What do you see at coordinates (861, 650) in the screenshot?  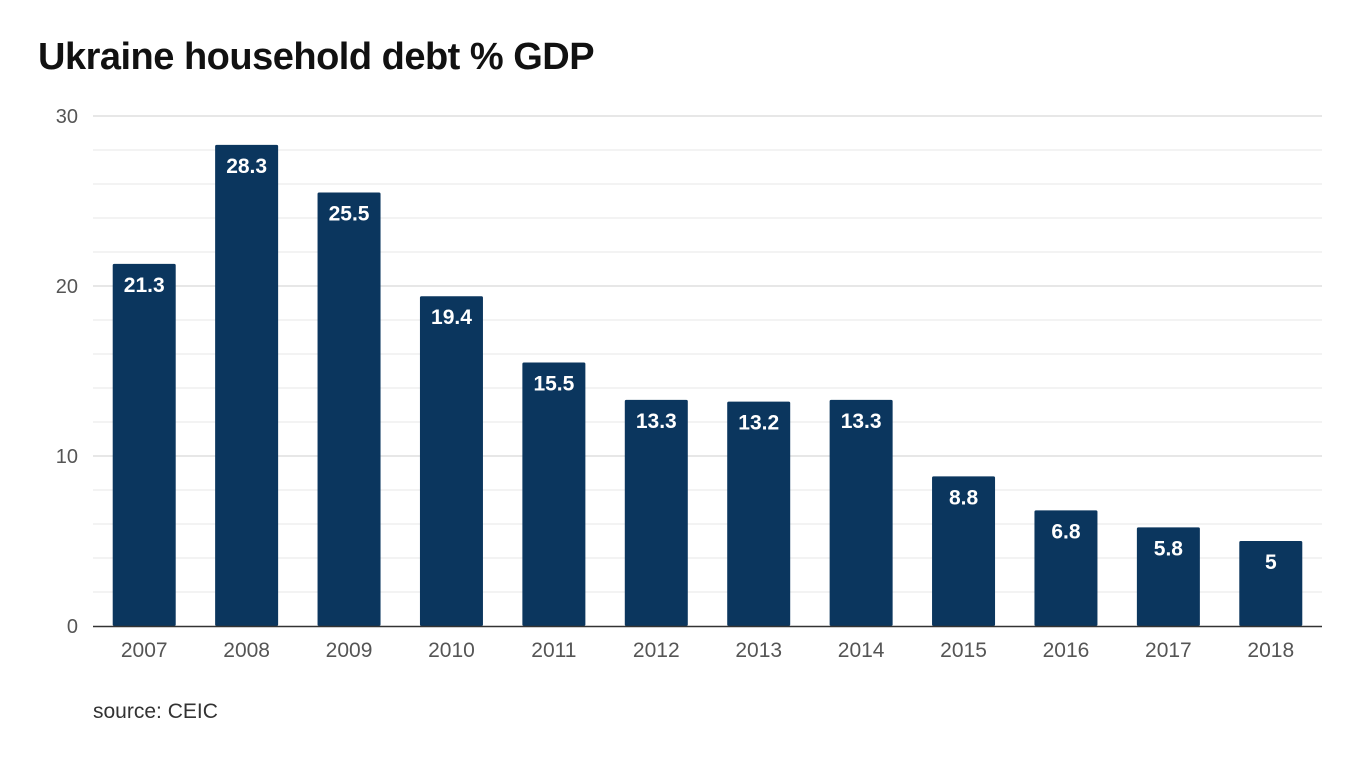 I see `x-tick-label: 2014` at bounding box center [861, 650].